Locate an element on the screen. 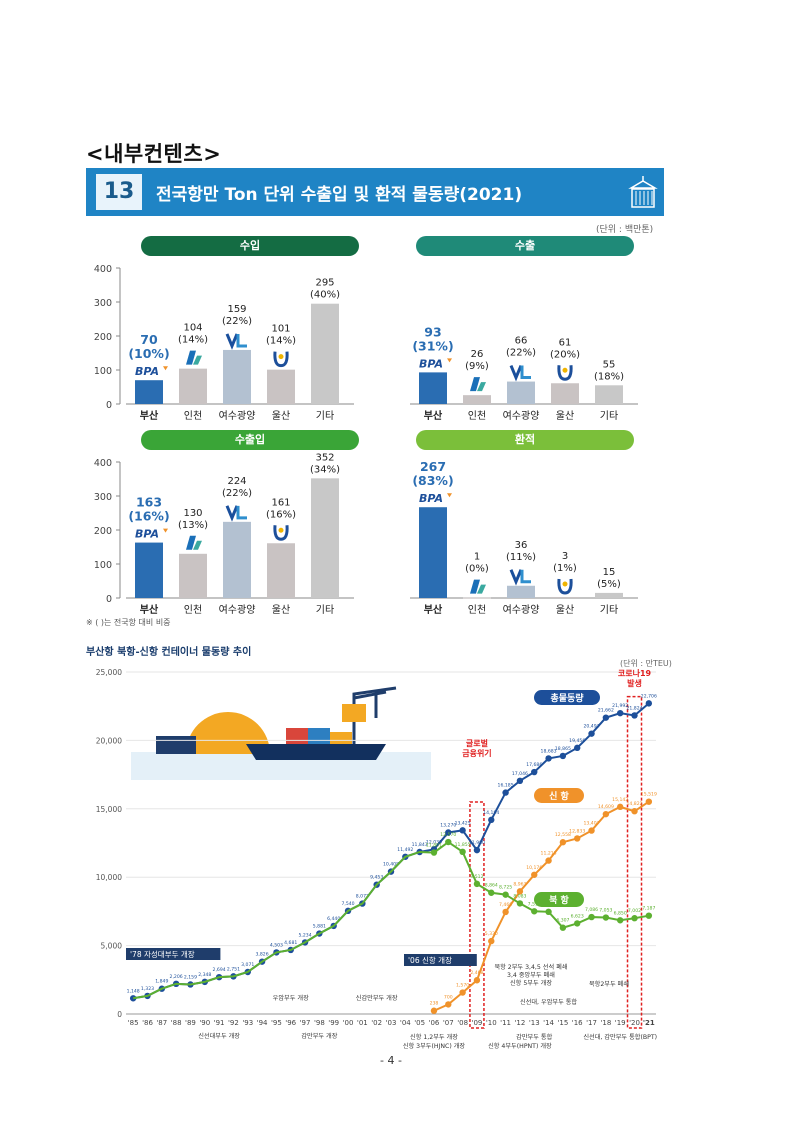 The image size is (793, 1123). new-port-series-value: 7,460 is located at coordinates (505, 905).